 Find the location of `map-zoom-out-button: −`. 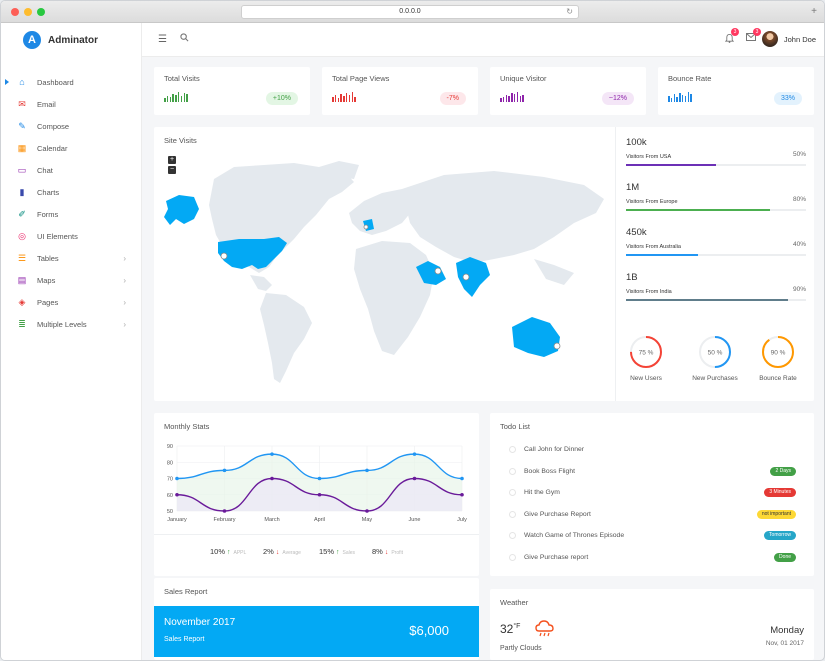

map-zoom-out-button: − is located at coordinates (172, 170).